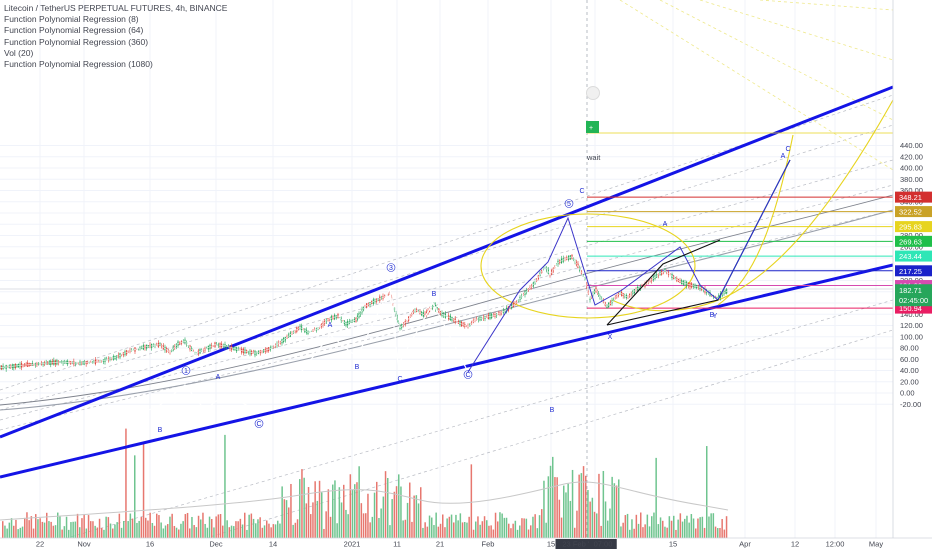  What do you see at coordinates (74, 30) in the screenshot?
I see `legend-indicator-2: Function Polynomial Regression (64)` at bounding box center [74, 30].